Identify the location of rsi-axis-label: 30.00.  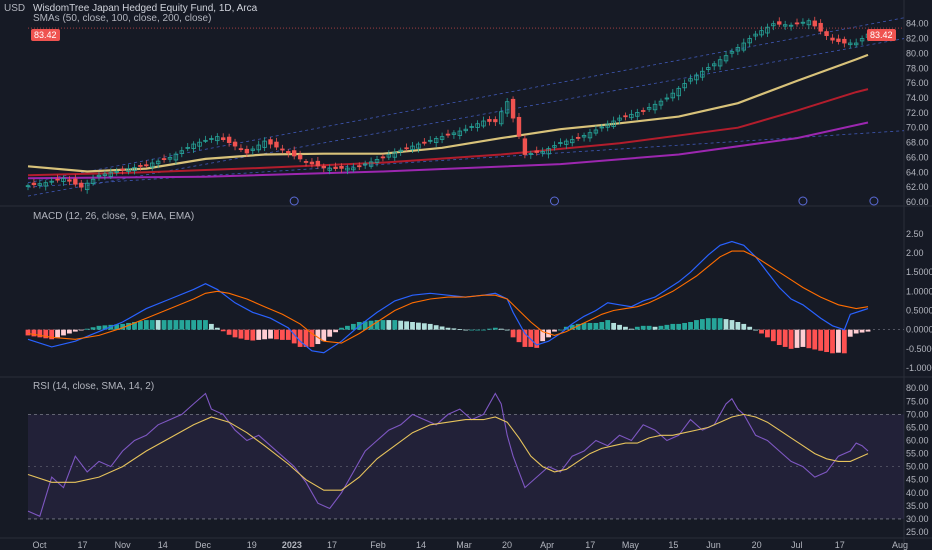
(917, 519).